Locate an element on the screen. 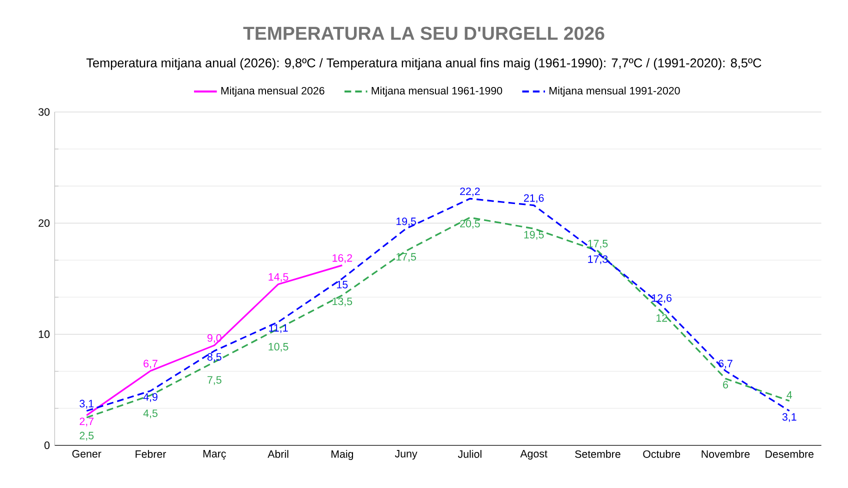 The image size is (848, 488). x-tick-label: Gener is located at coordinates (87, 454).